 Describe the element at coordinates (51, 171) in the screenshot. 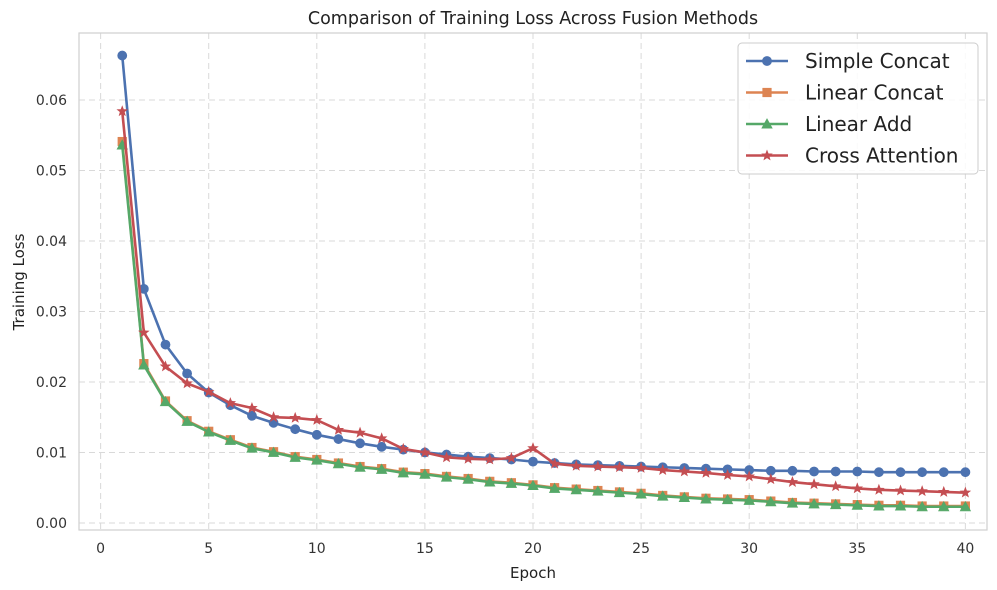

I see `y-tick-label: 0.05` at that location.